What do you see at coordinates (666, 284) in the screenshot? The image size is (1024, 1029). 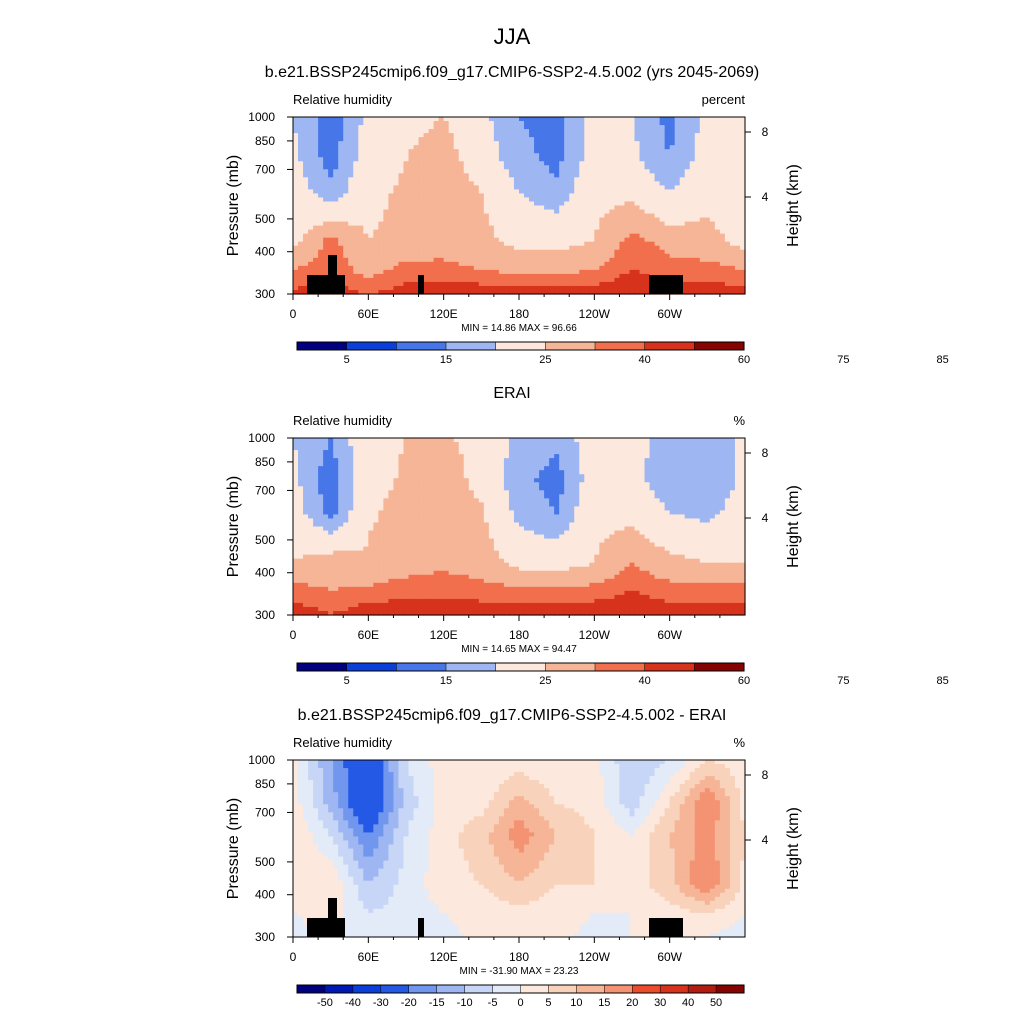 I see `topography-mask` at bounding box center [666, 284].